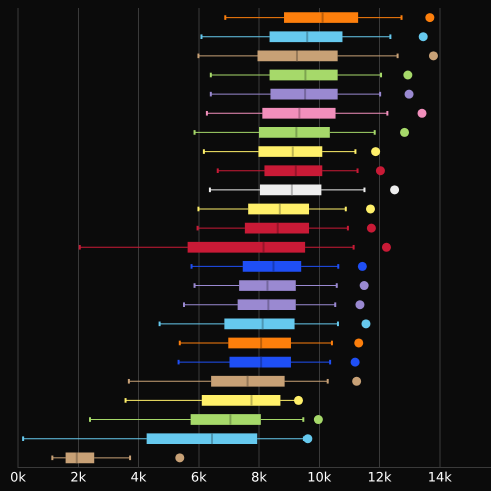 The image size is (491, 491). What do you see at coordinates (199, 478) in the screenshot?
I see `x-tick-label: 6k` at bounding box center [199, 478].